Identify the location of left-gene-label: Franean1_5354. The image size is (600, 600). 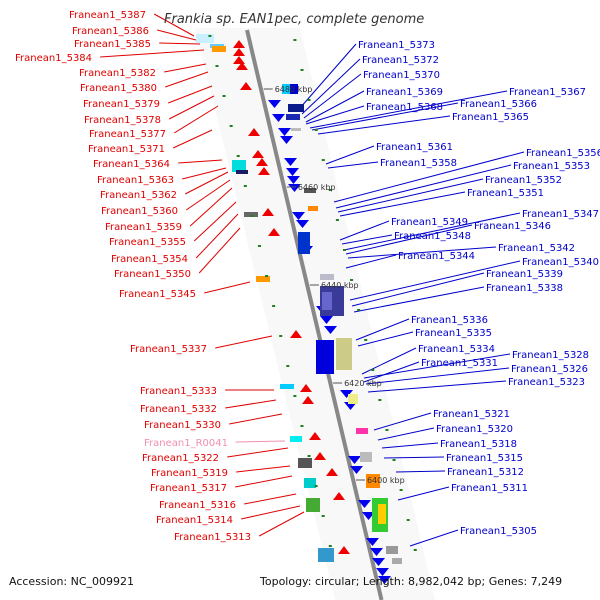
(149, 259).